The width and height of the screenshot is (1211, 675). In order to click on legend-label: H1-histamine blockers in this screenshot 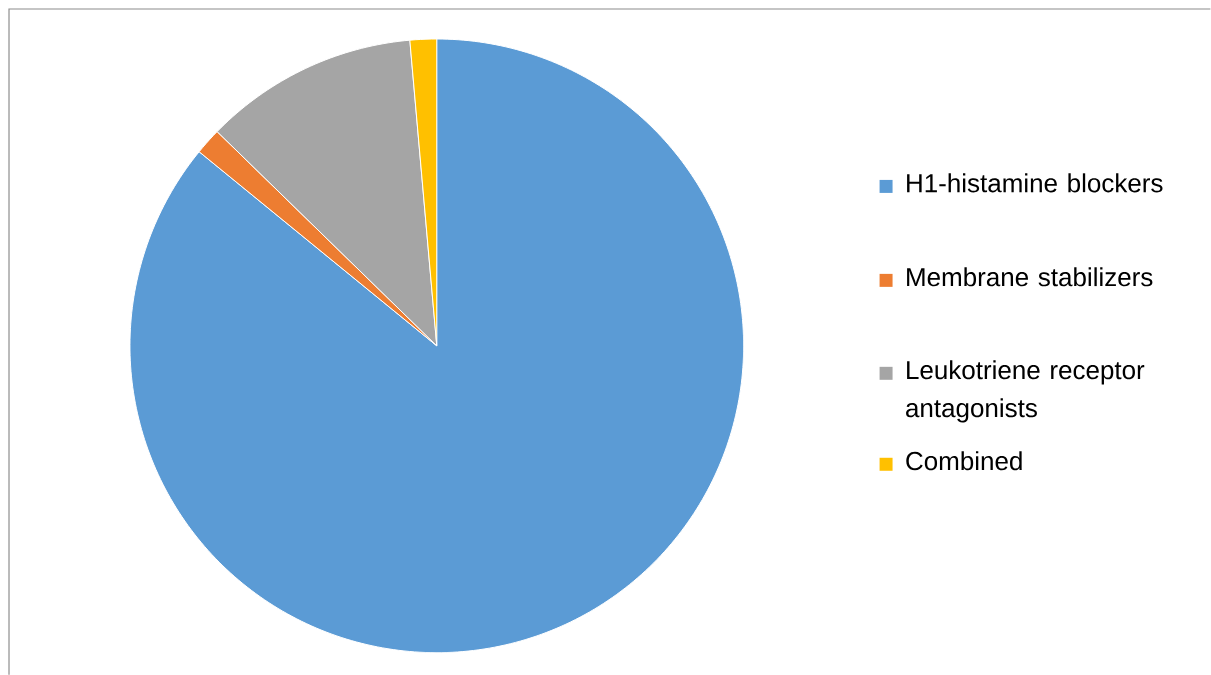, I will do `click(1035, 183)`.